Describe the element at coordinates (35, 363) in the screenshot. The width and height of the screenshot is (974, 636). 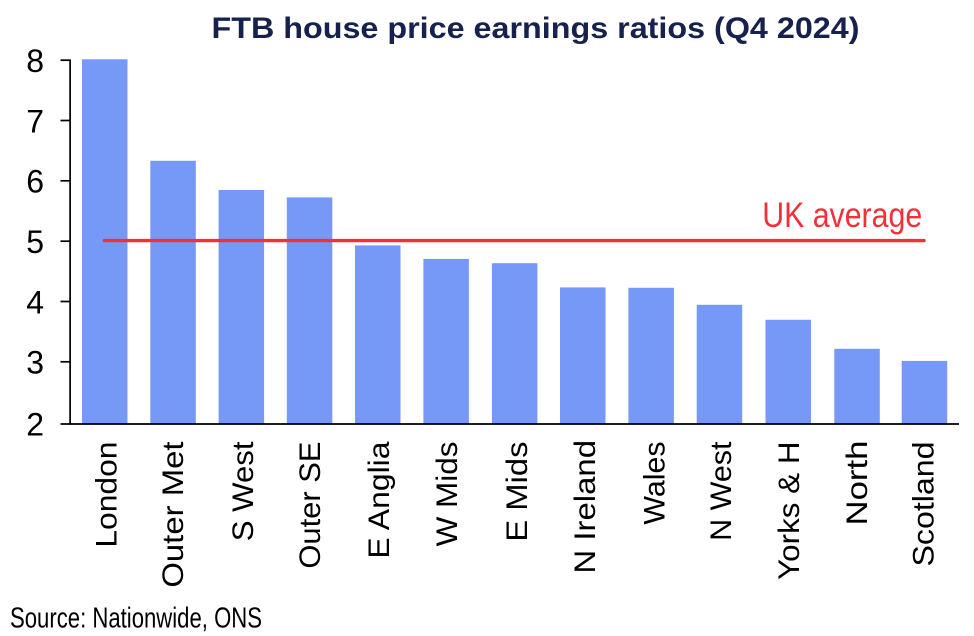
I see `svg-text: 3` at that location.